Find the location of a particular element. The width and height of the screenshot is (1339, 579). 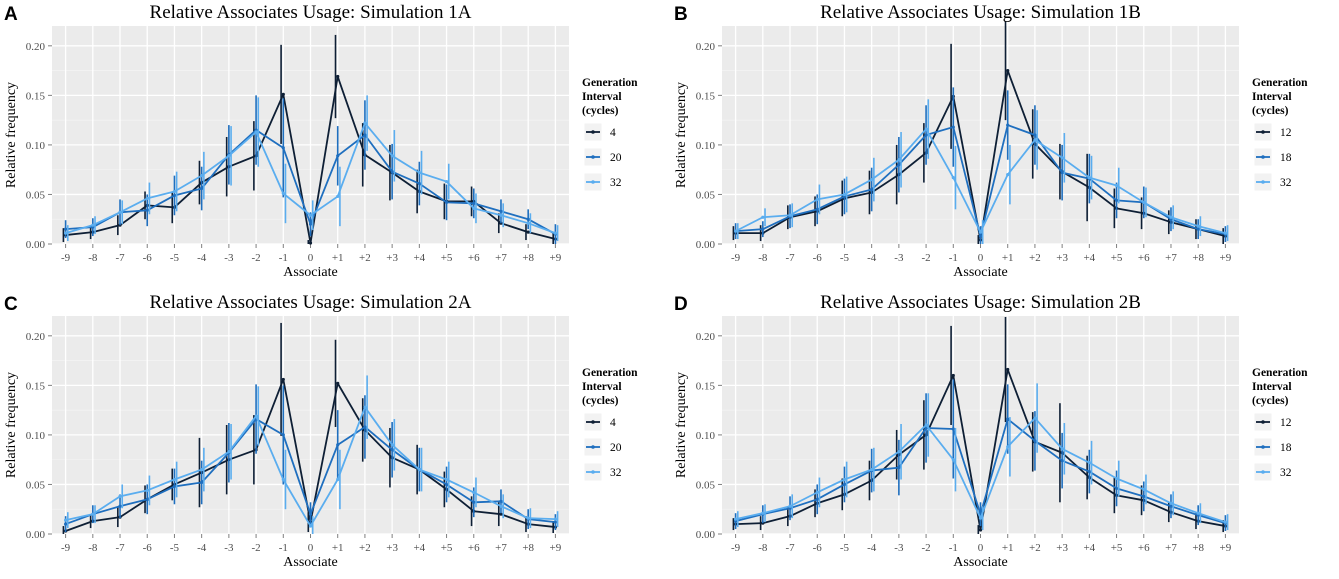

x-tick-label: -6 is located at coordinates (818, 548).